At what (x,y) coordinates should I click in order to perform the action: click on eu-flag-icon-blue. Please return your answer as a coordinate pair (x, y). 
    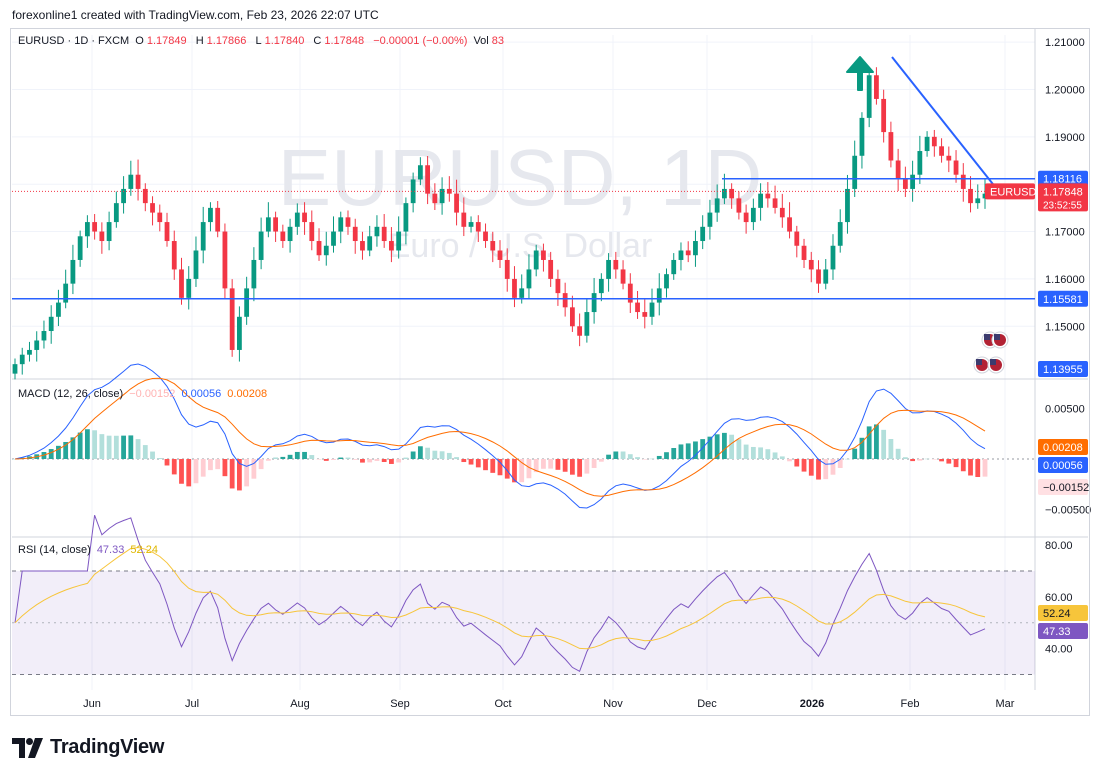
    Looking at the image, I should click on (979, 362).